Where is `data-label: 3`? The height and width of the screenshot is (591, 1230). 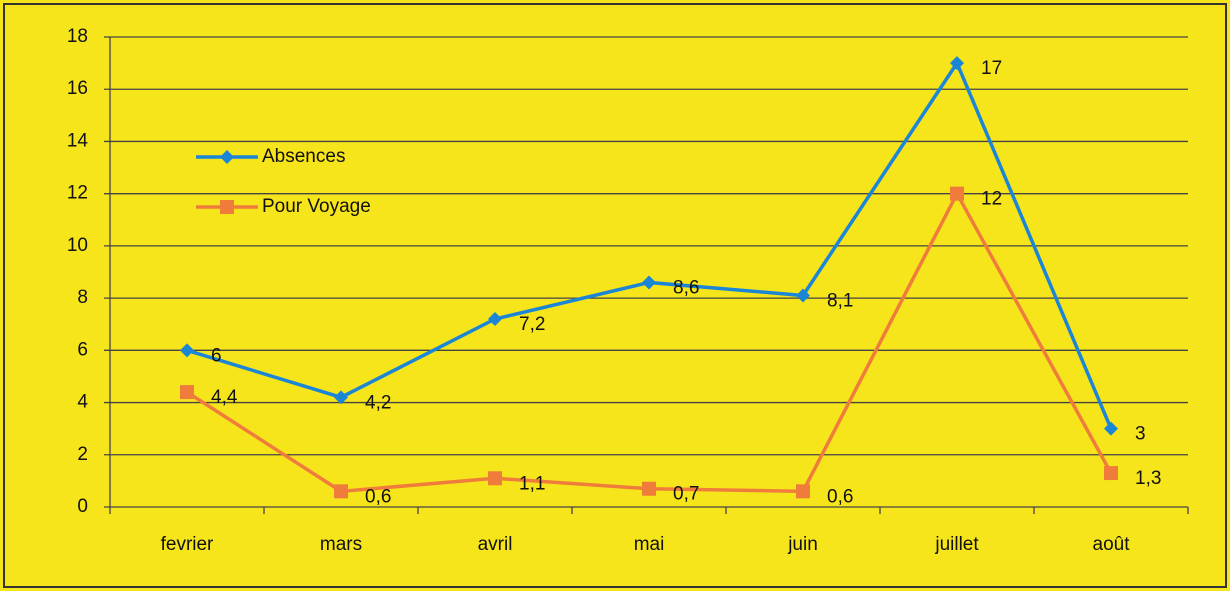
data-label: 3 is located at coordinates (1140, 434).